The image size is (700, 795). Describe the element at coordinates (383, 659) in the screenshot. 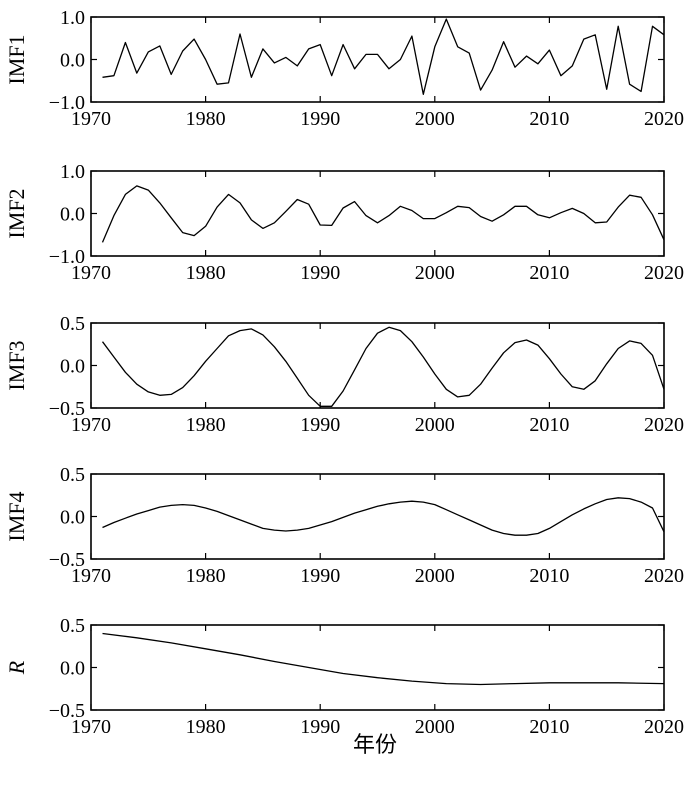

I see `series-line-r` at that location.